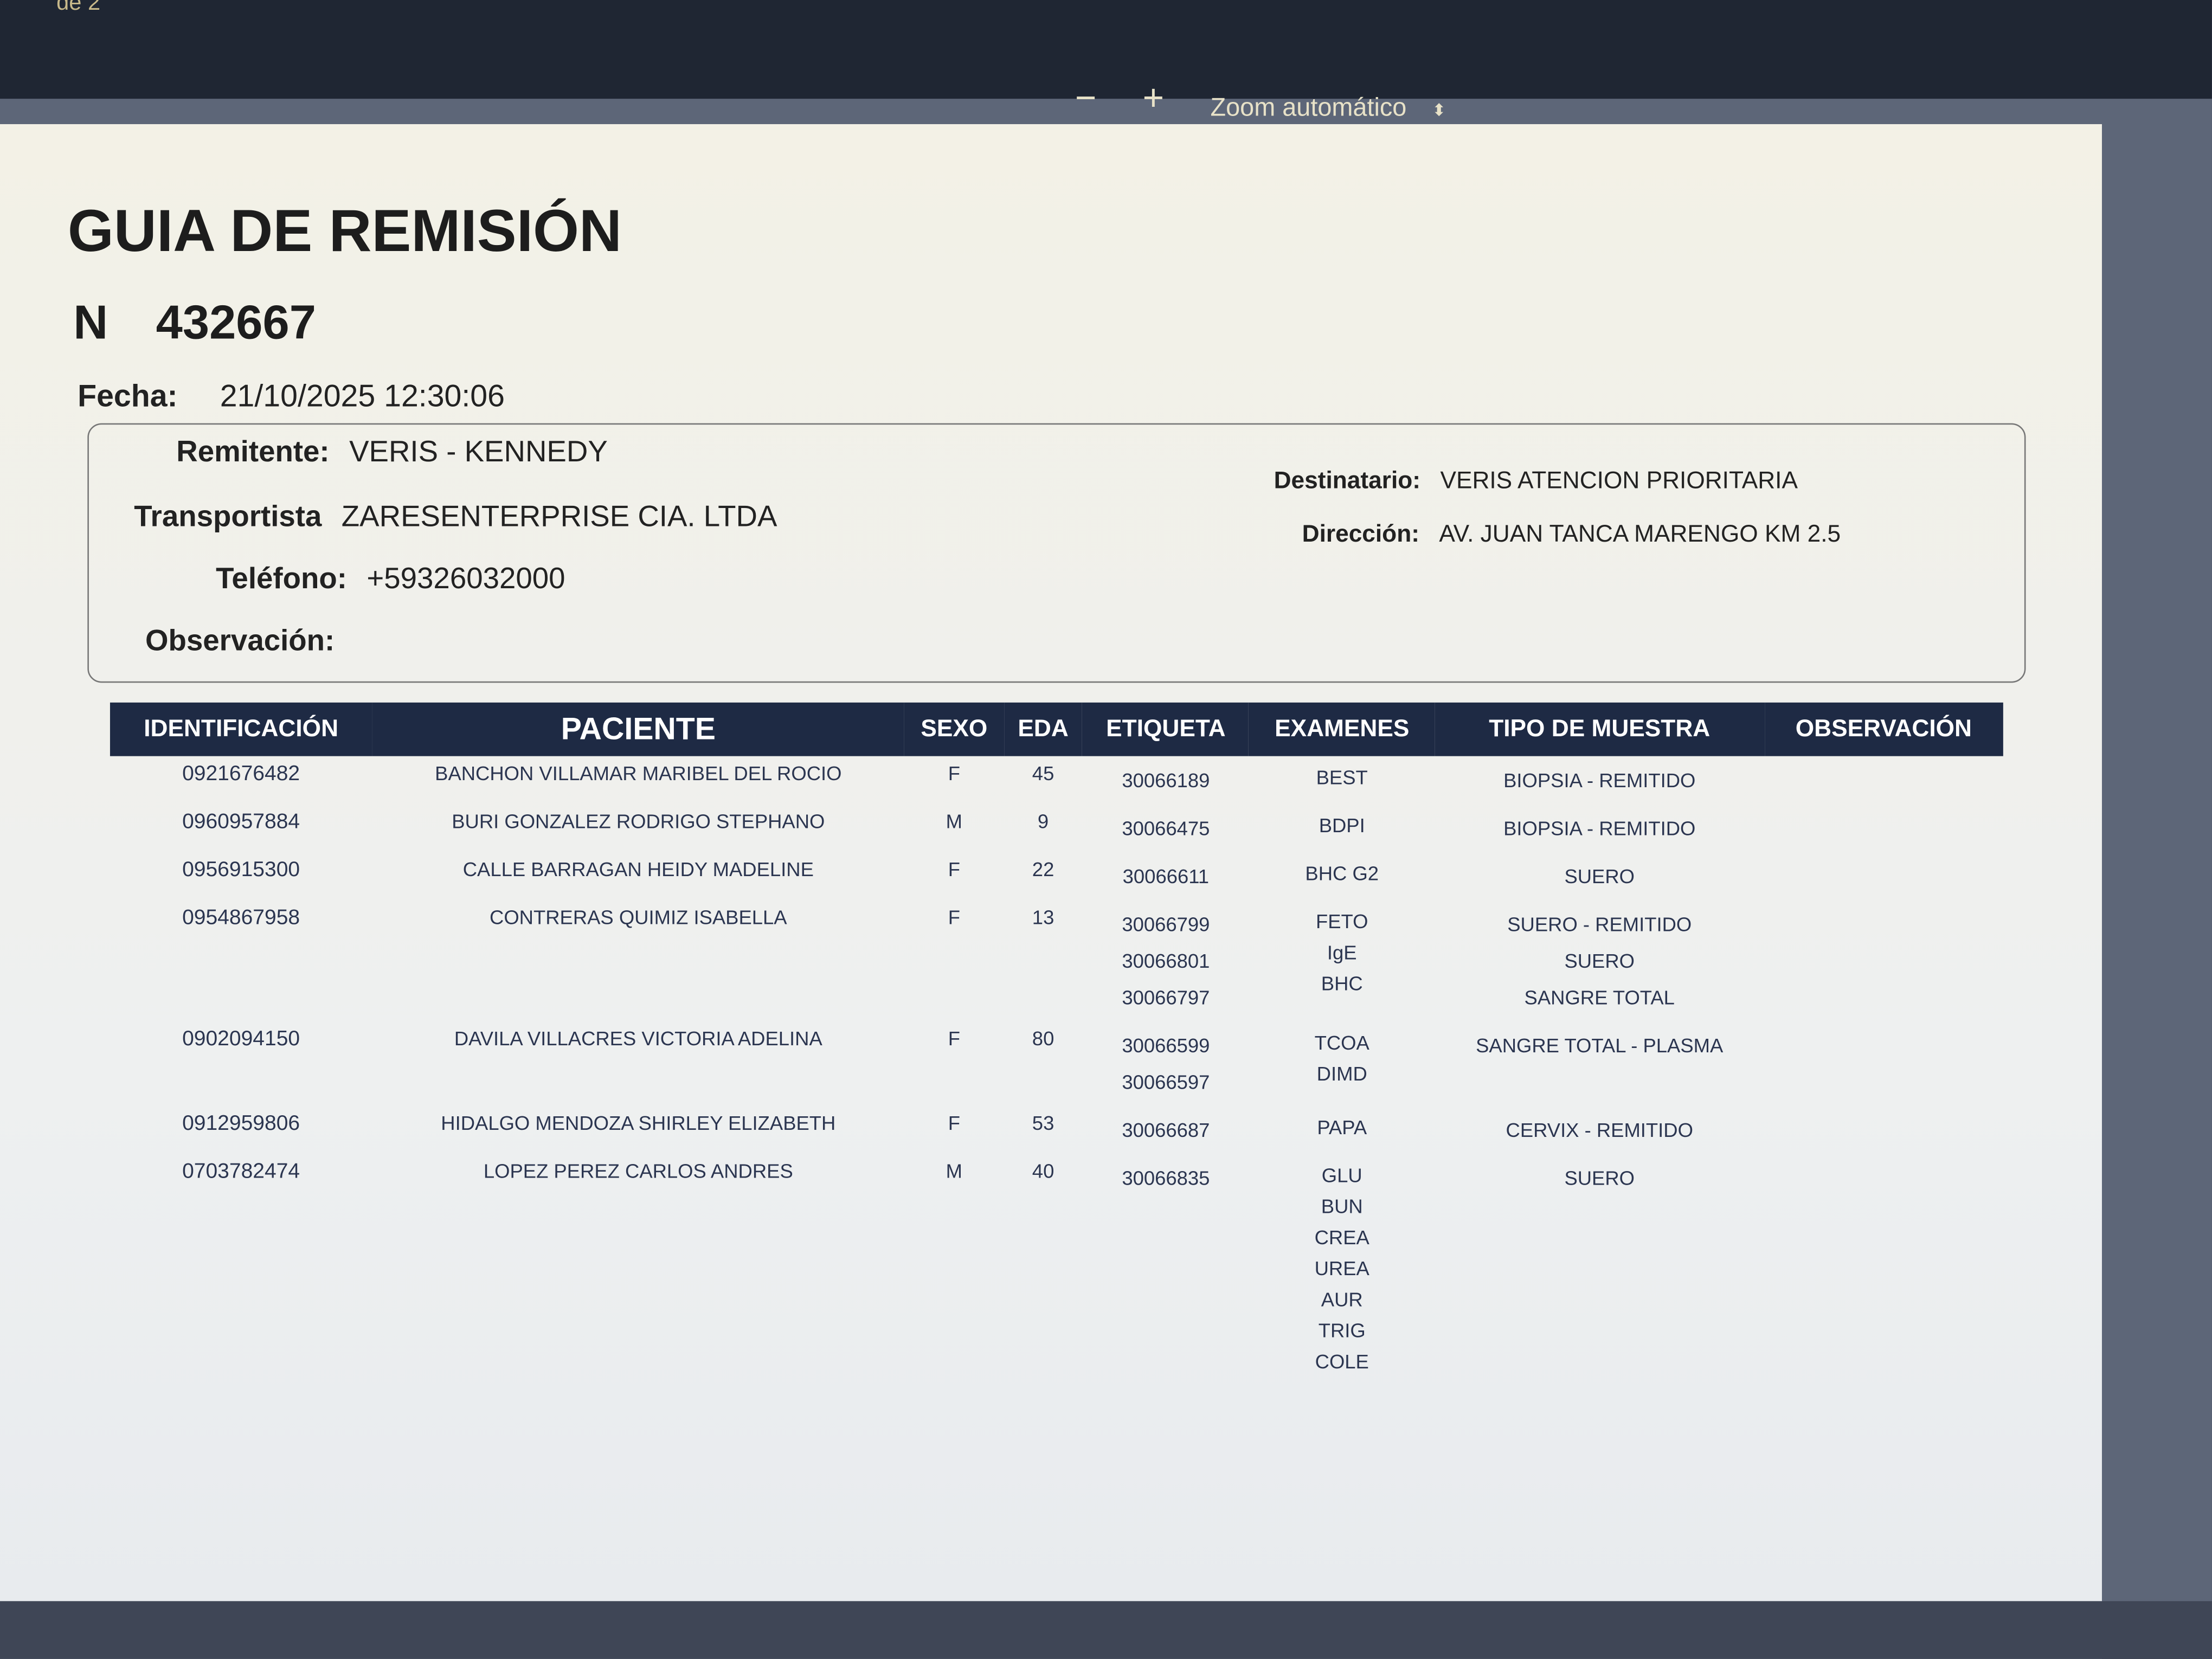 Image resolution: width=2212 pixels, height=1659 pixels. I want to click on cell-etiqueta: 30066687, so click(1166, 1130).